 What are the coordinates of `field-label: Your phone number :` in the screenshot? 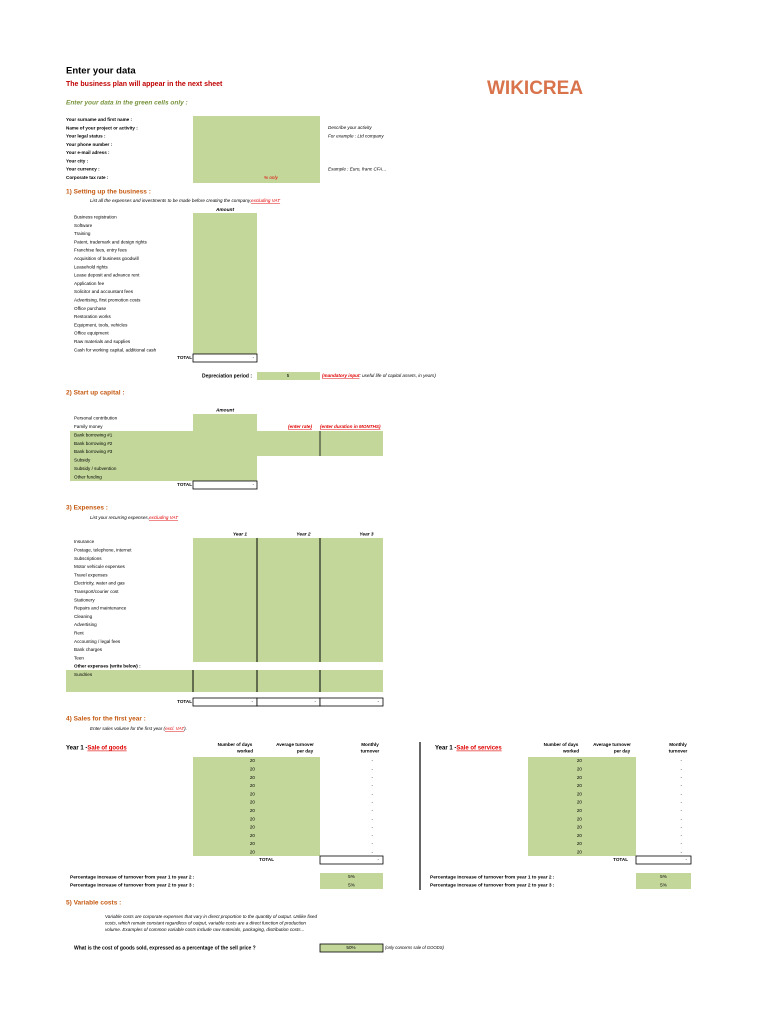 It's located at (89, 144).